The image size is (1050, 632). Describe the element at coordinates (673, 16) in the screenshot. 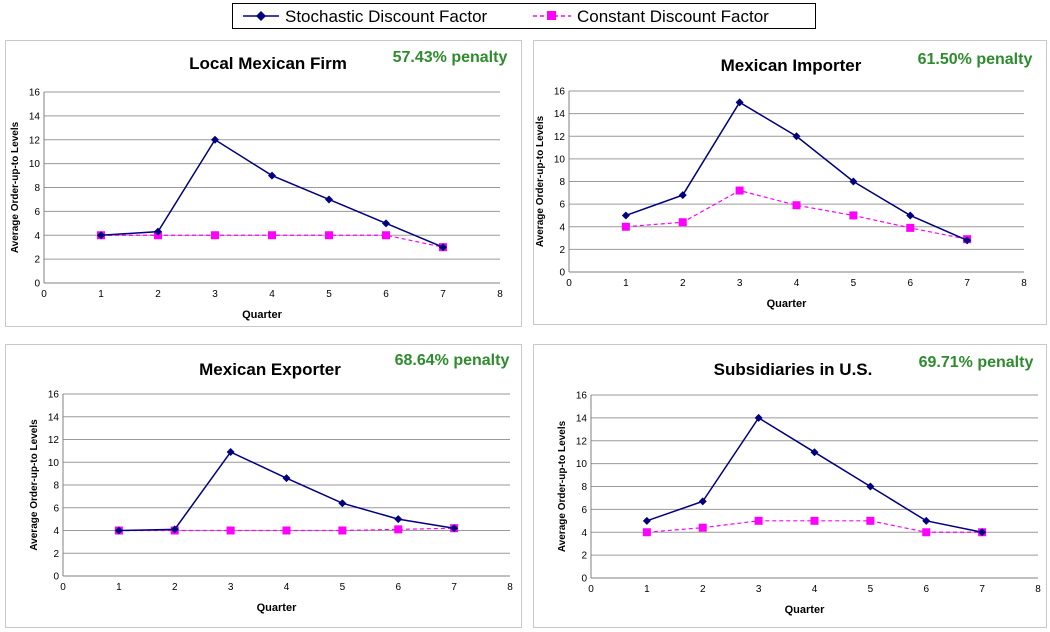

I see `legend-constant-label: Constant Discount Factor` at that location.